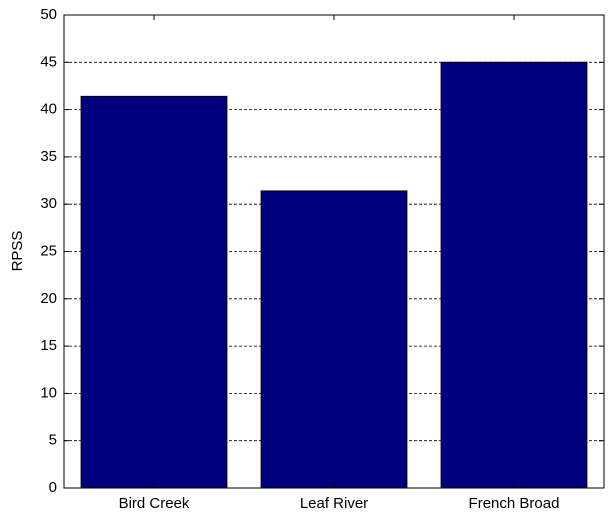 The width and height of the screenshot is (608, 513). Describe the element at coordinates (48, 345) in the screenshot. I see `y-tick-label: 15` at that location.